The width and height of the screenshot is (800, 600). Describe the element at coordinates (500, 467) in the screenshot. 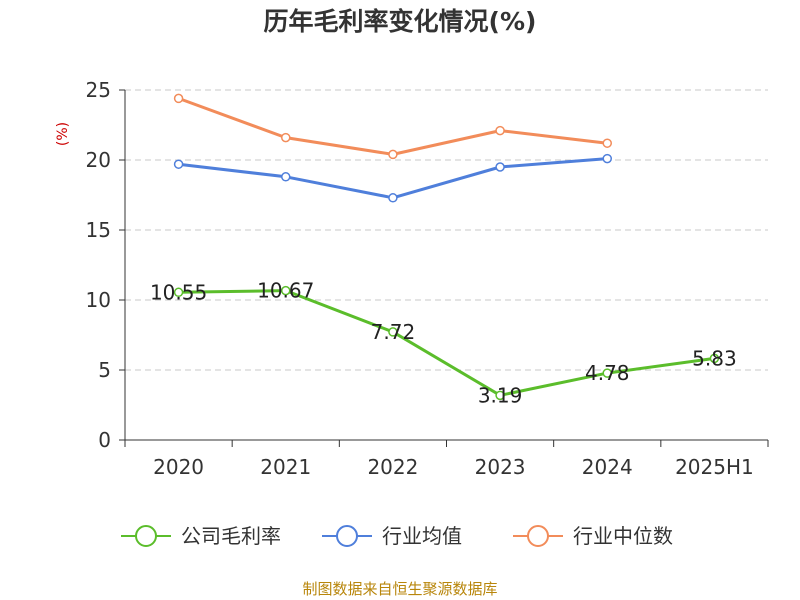

I see `x-tick-label: 2023` at that location.